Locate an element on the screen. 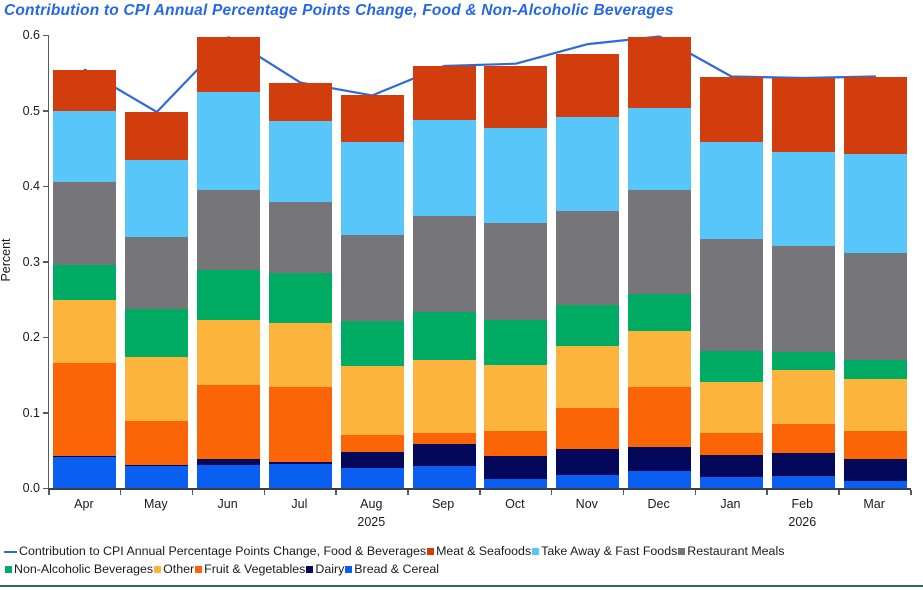  legend-item-non-alcoholic-beverages: Non-Alcoholic Beverages is located at coordinates (78, 570).